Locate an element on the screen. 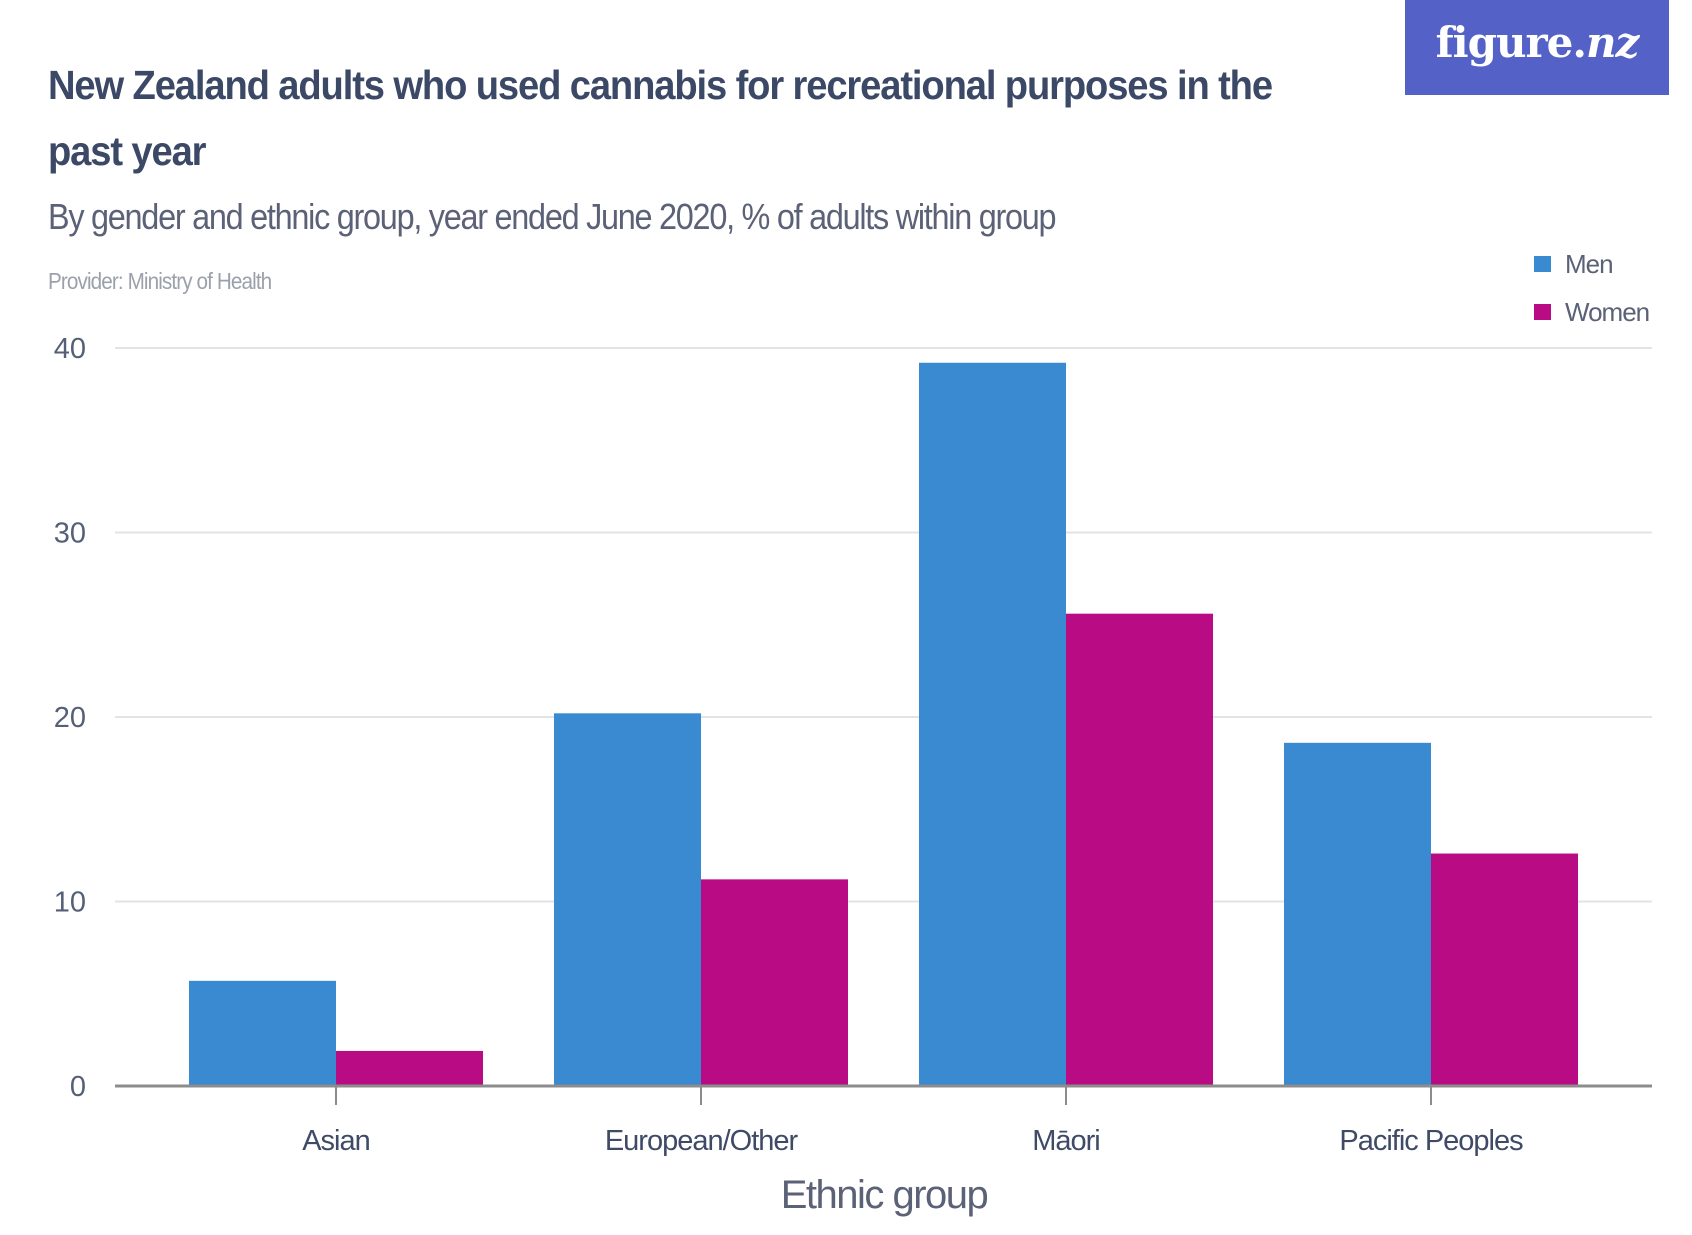 The width and height of the screenshot is (1692, 1235). logo-text-main: figure. is located at coordinates (1511, 42).